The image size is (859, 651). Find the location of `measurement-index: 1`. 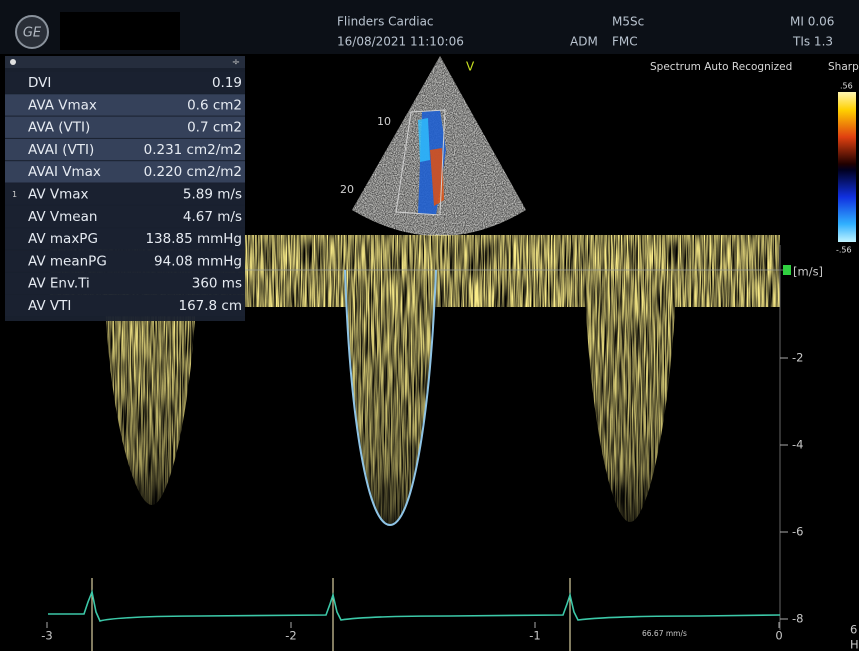

measurement-index: 1 is located at coordinates (14, 194).